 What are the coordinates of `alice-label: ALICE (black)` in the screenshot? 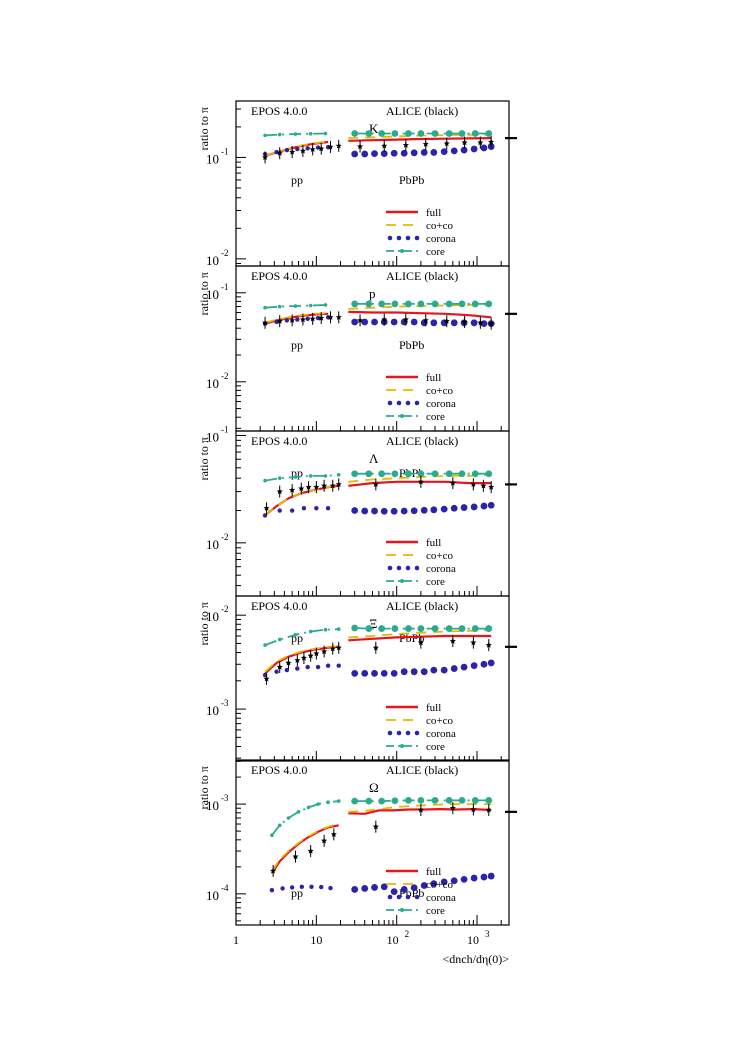 It's located at (422, 111).